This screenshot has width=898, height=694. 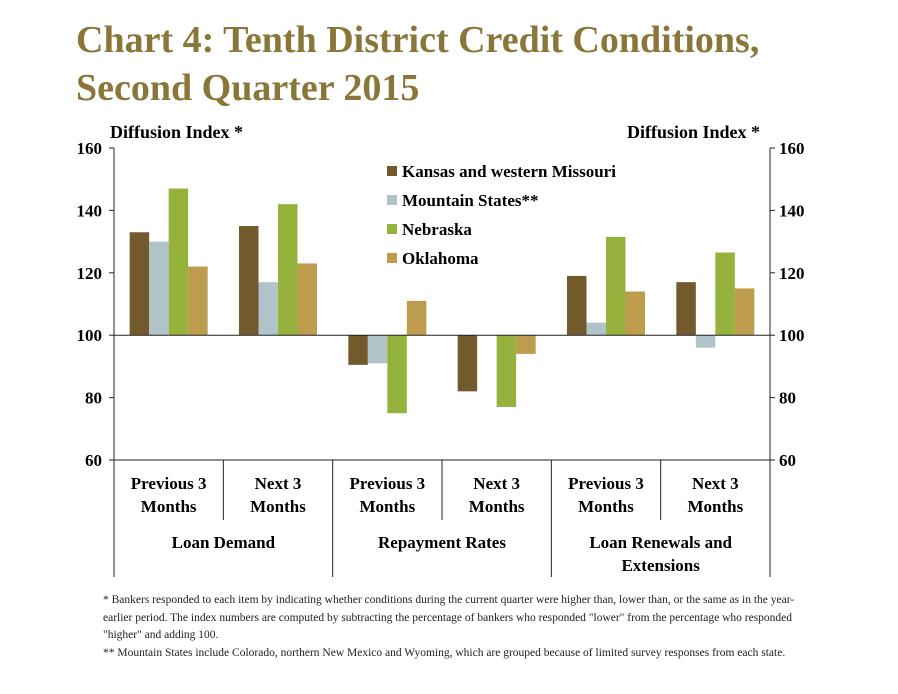 I want to click on group-label: Extensions, so click(x=660, y=565).